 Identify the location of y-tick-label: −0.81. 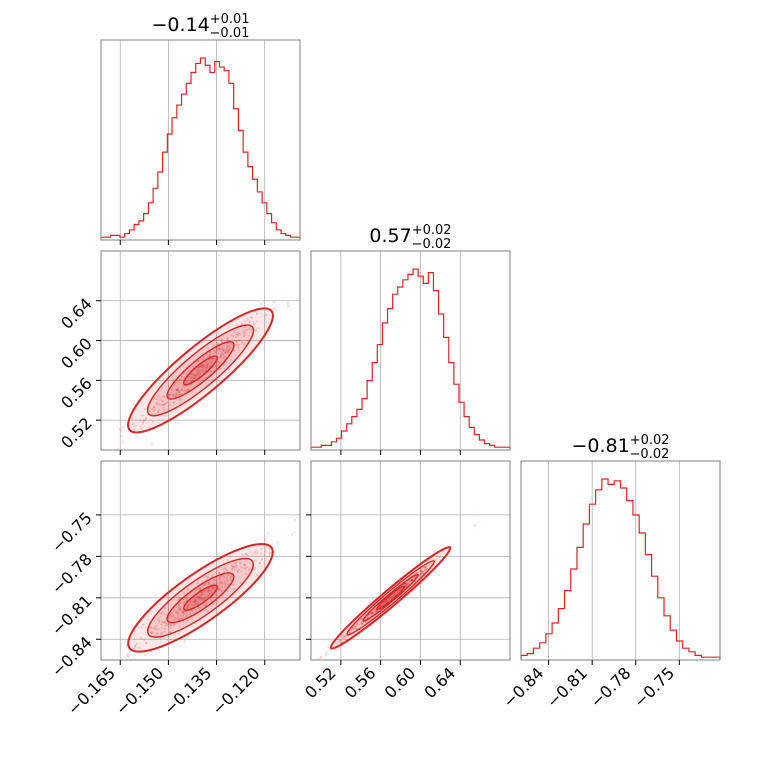
(72, 615).